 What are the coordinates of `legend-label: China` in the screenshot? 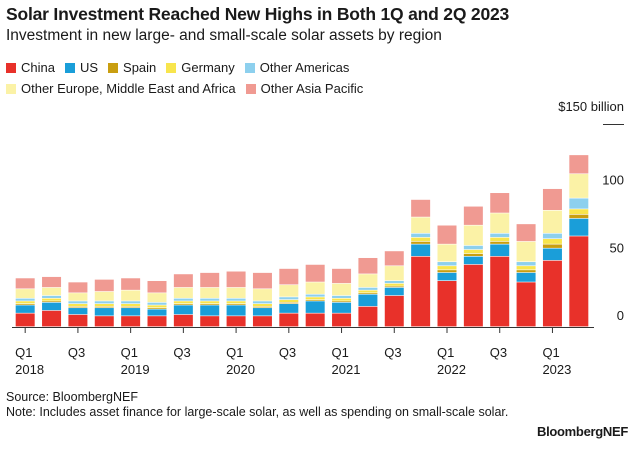 It's located at (38, 67).